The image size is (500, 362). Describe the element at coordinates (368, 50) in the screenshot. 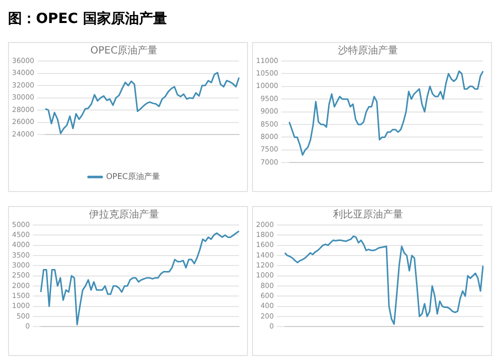

I see `chart-title: 沙特原油产量` at that location.